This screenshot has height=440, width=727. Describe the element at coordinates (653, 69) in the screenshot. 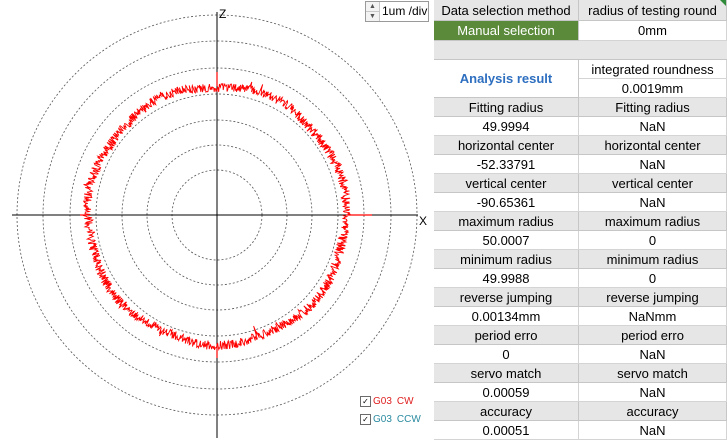

I see `integrated-roundness-label: integrated roundness` at that location.